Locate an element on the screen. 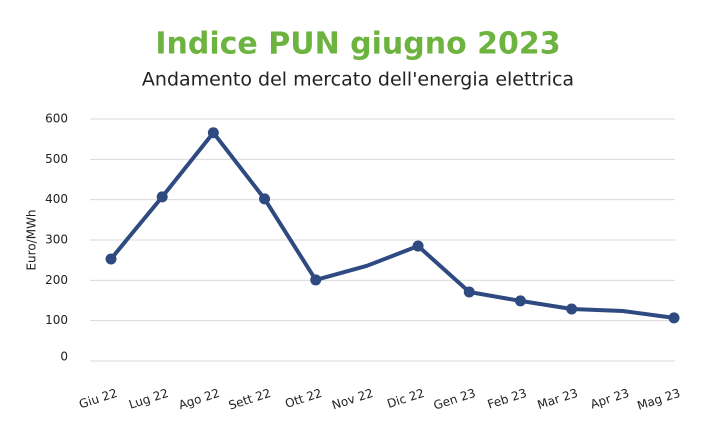 This screenshot has height=444, width=717. y-tick-label: 200 is located at coordinates (56, 280).